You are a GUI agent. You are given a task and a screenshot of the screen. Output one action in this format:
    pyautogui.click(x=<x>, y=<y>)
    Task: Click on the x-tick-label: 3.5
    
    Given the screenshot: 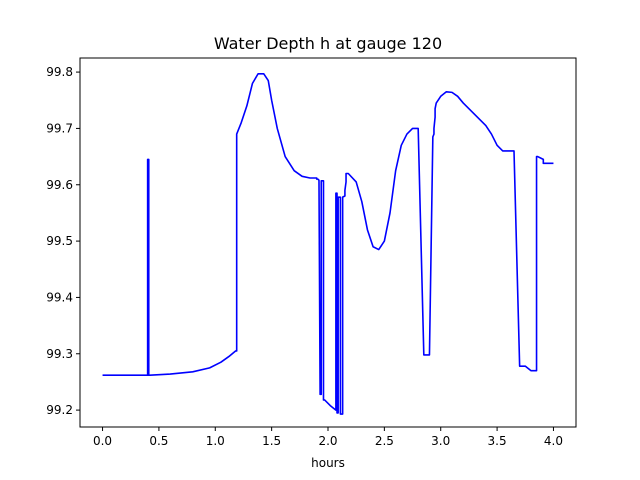 What is the action you would take?
    pyautogui.click(x=497, y=441)
    